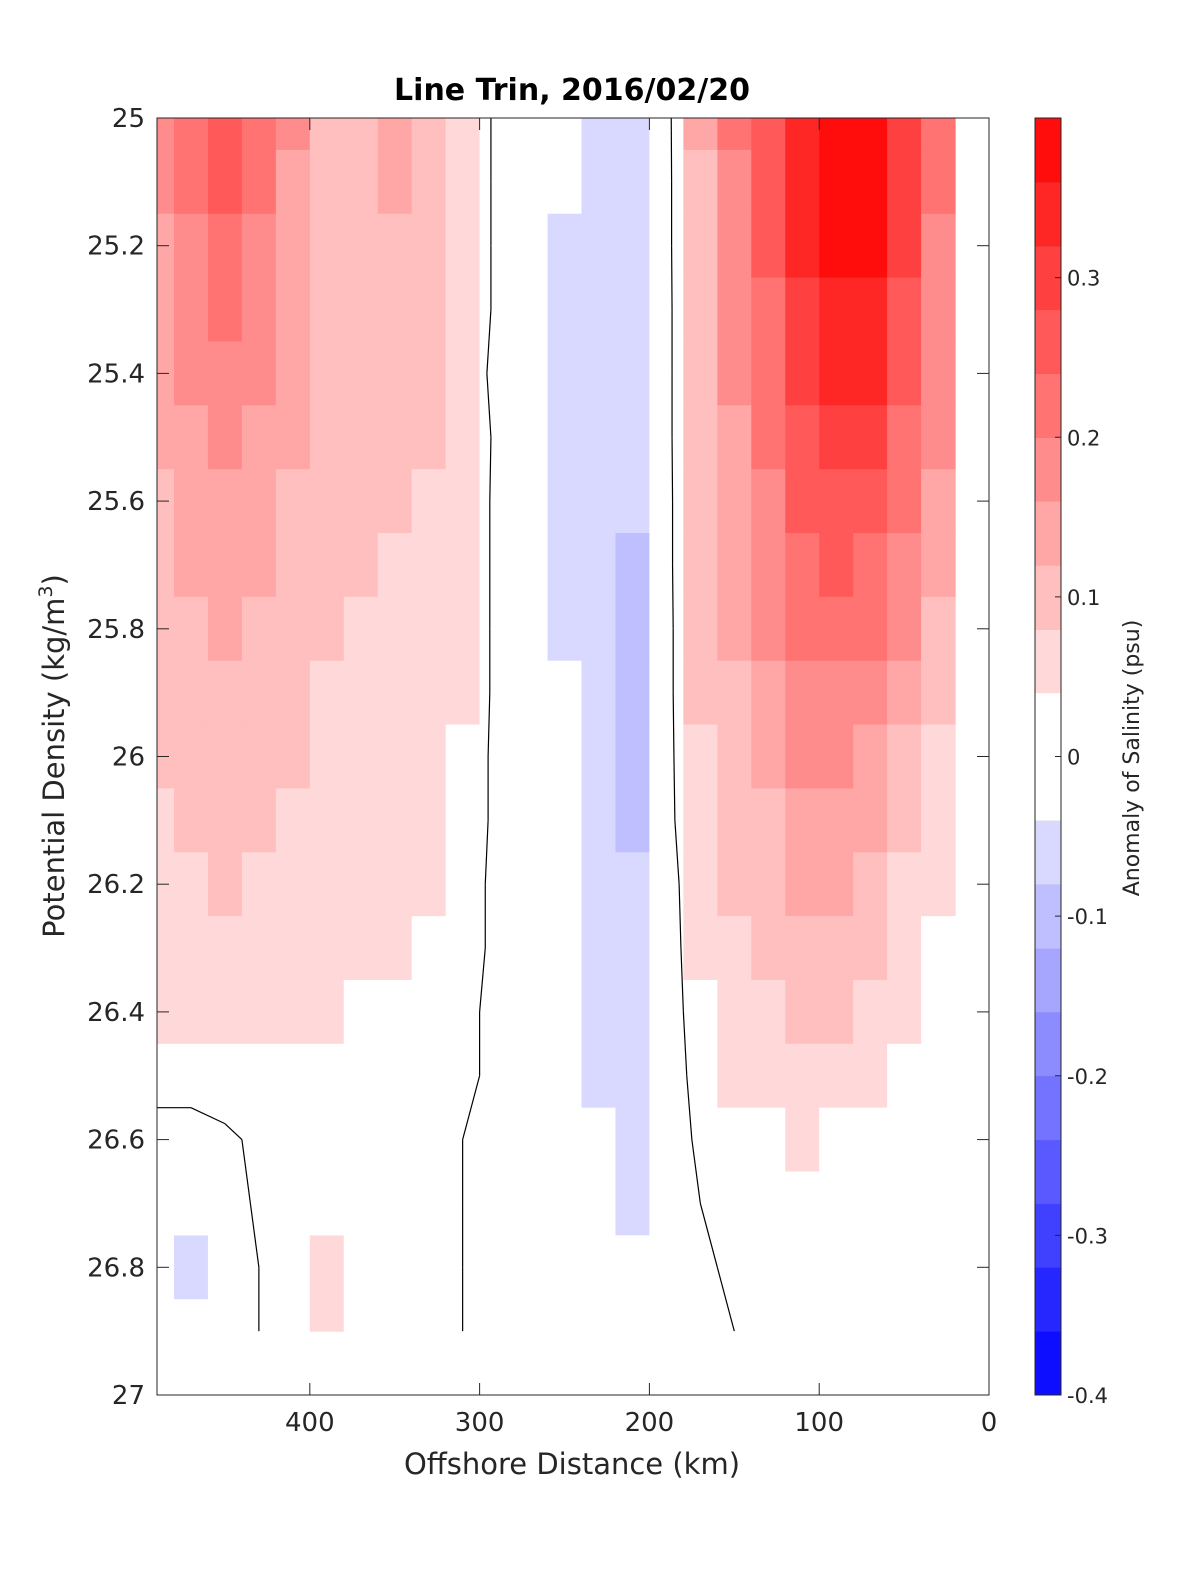  What do you see at coordinates (1087, 917) in the screenshot?
I see `colorbar-tick-label: -0.1` at bounding box center [1087, 917].